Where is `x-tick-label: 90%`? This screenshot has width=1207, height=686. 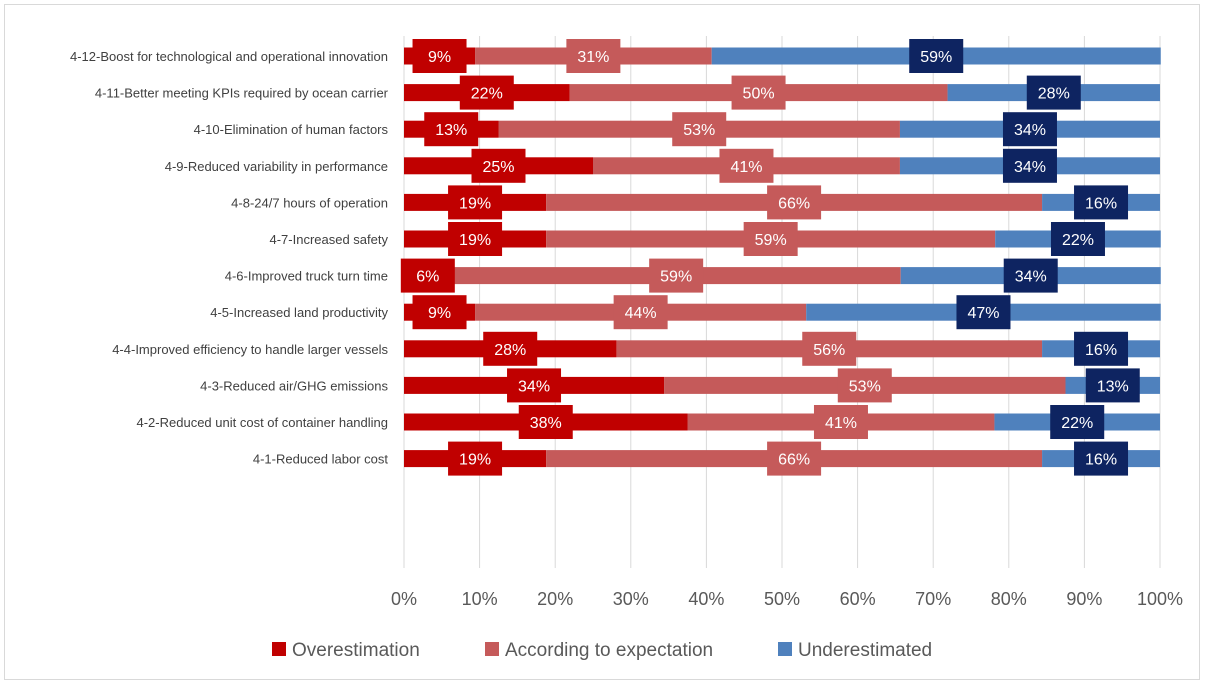
x-tick-label: 90% is located at coordinates (1084, 599).